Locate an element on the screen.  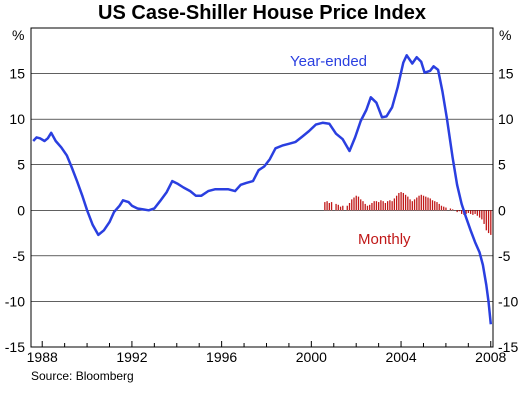
monthly-bars is located at coordinates (408, 213).